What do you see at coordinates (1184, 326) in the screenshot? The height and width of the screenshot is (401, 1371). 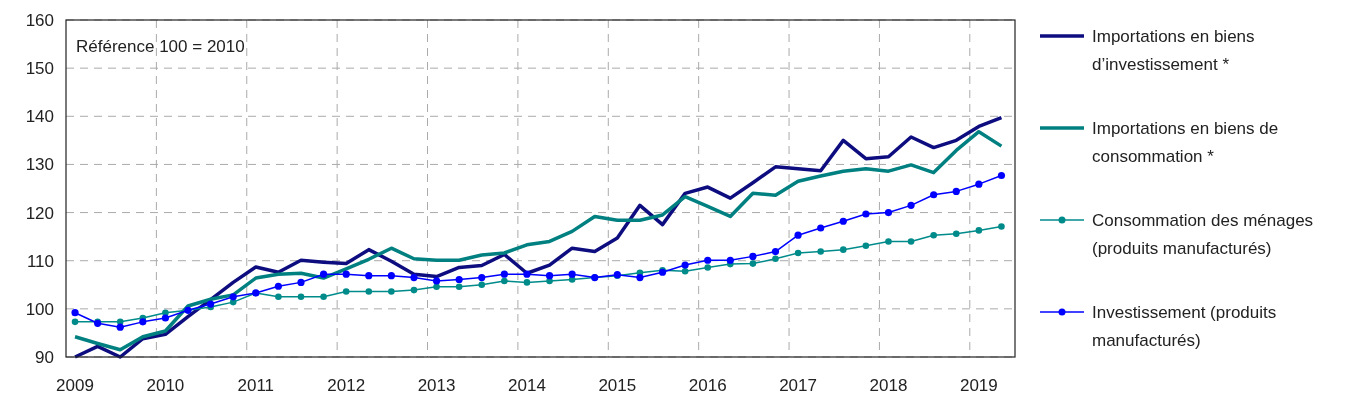 I see `legend-label: Investissement (produits manufacturés)` at bounding box center [1184, 326].